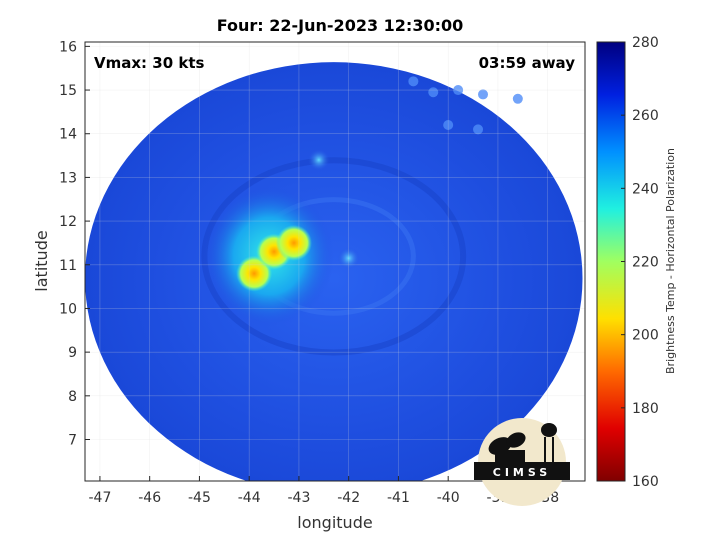 The width and height of the screenshot is (720, 540). Describe the element at coordinates (645, 409) in the screenshot. I see `colorbar-tick-label: 180` at that location.